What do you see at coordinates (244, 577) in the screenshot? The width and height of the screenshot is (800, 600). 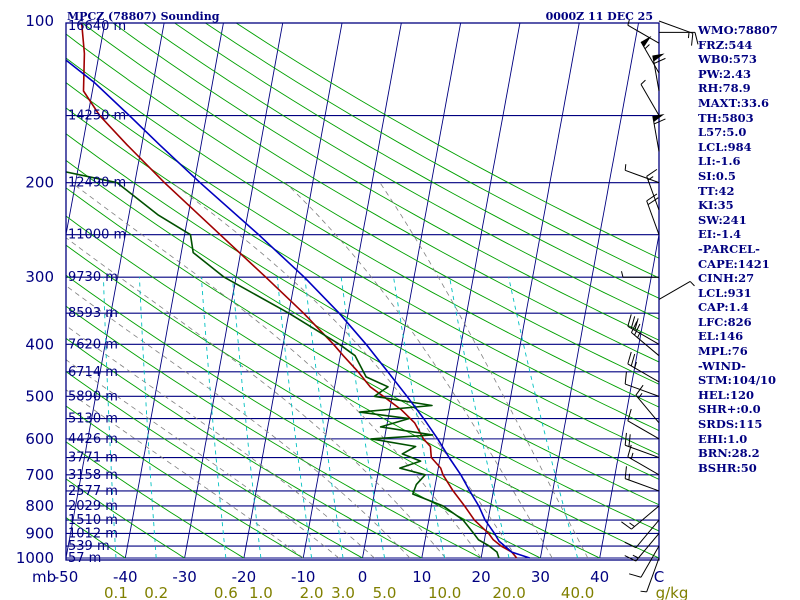 I see `temperature-tick-label: -20` at bounding box center [244, 577].